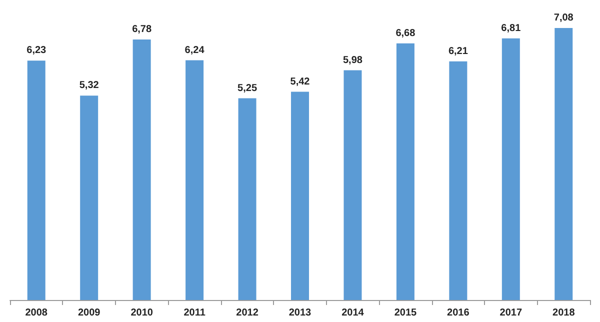 Image resolution: width=600 pixels, height=322 pixels. What do you see at coordinates (248, 88) in the screenshot?
I see `data-label: 5,25` at bounding box center [248, 88].